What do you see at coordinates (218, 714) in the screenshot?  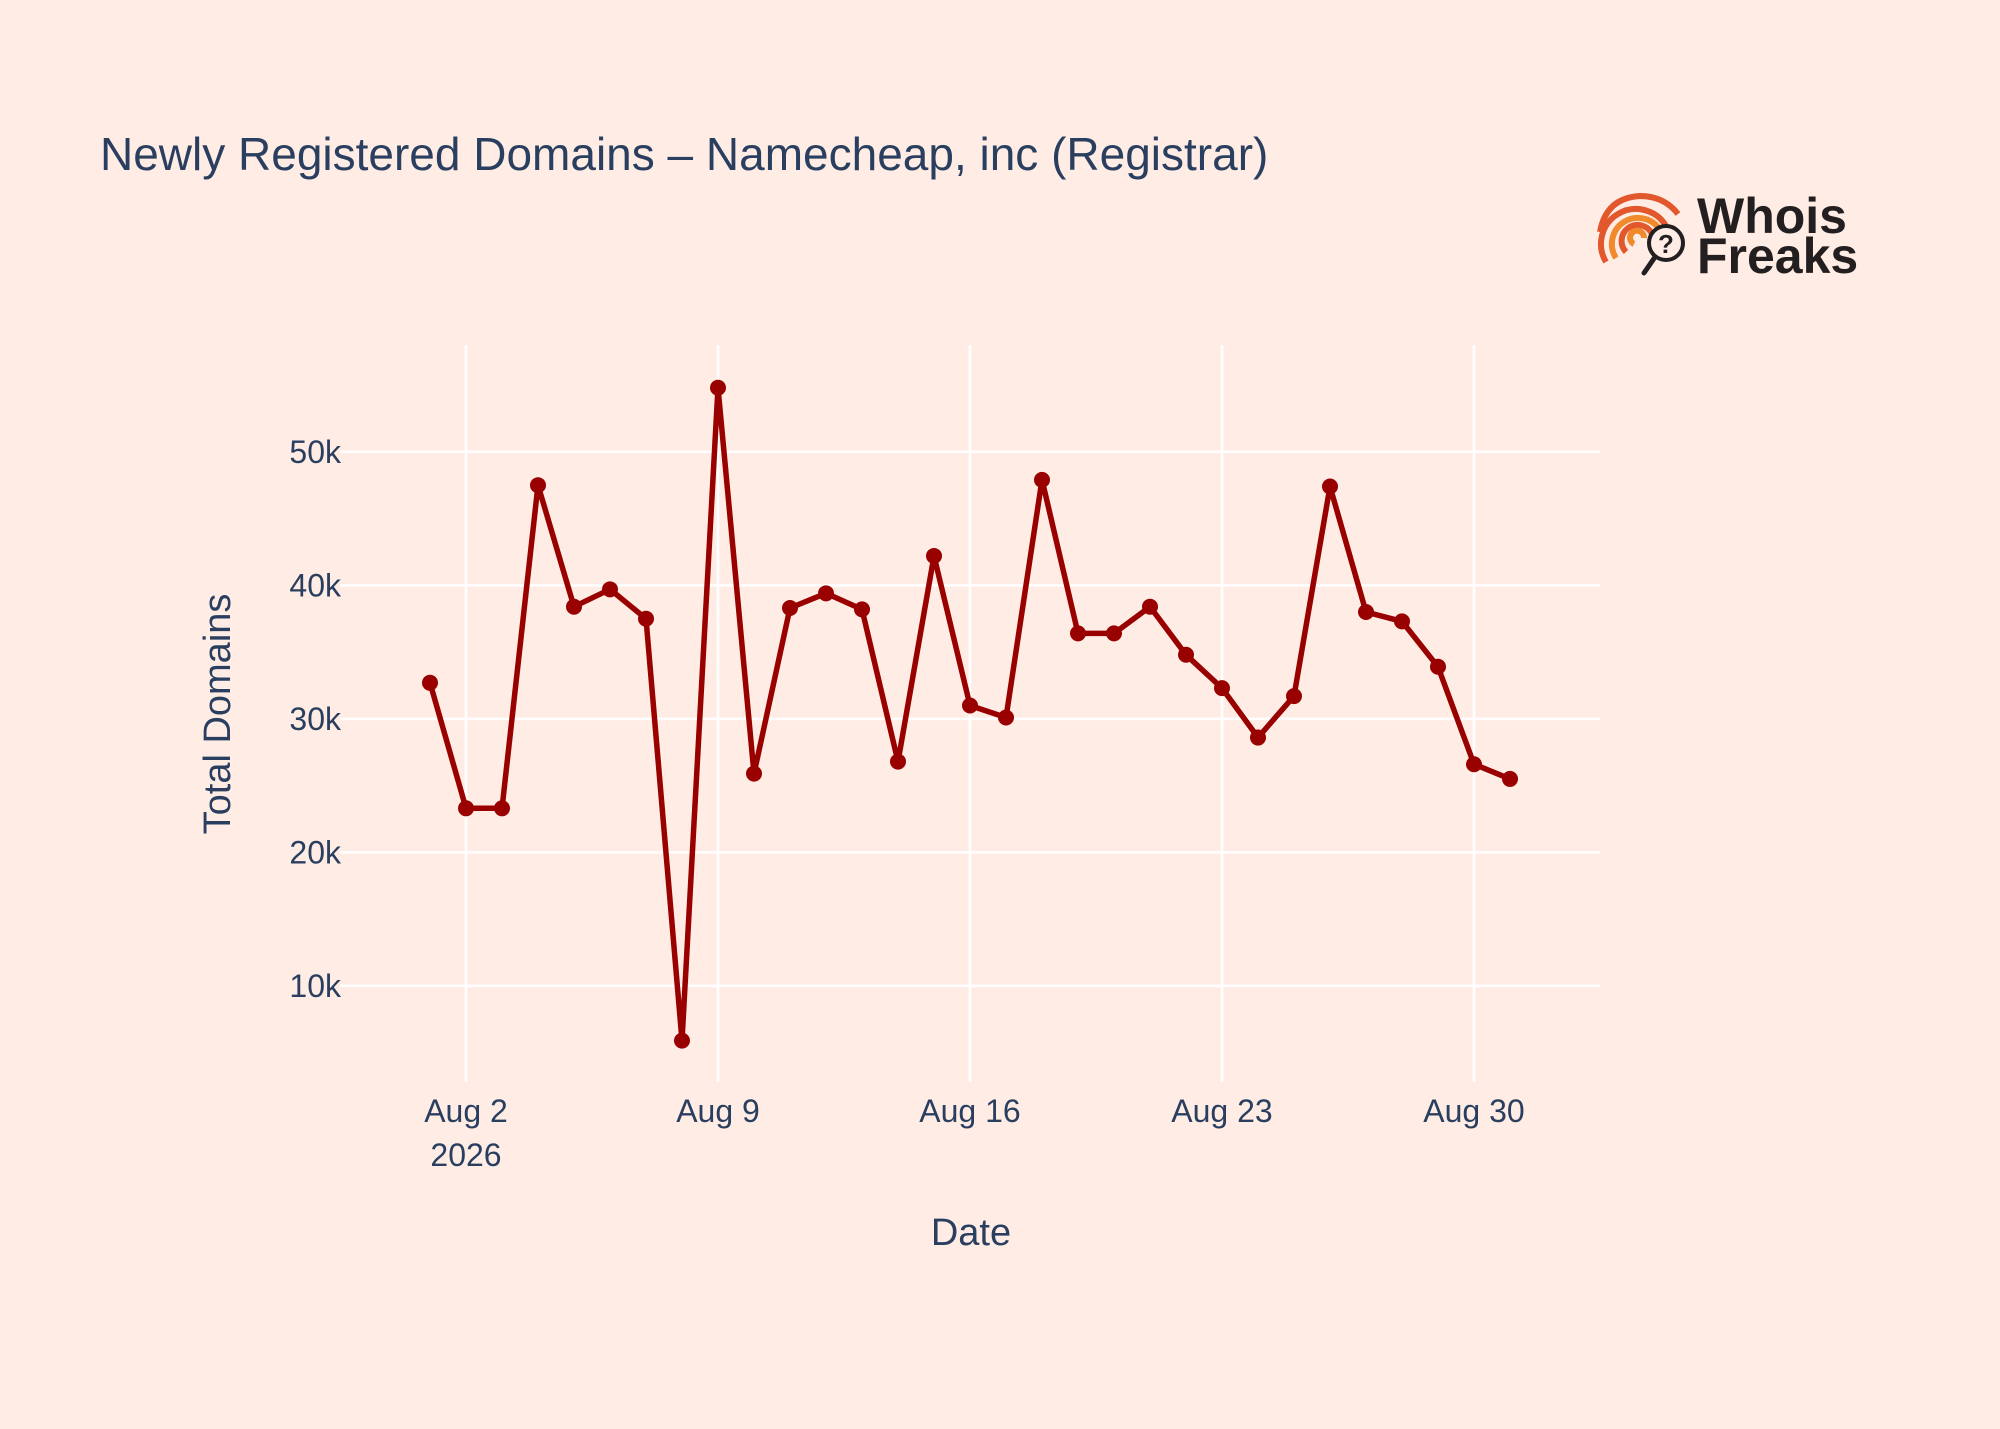 I see `y-axis-title: Total Domains` at bounding box center [218, 714].